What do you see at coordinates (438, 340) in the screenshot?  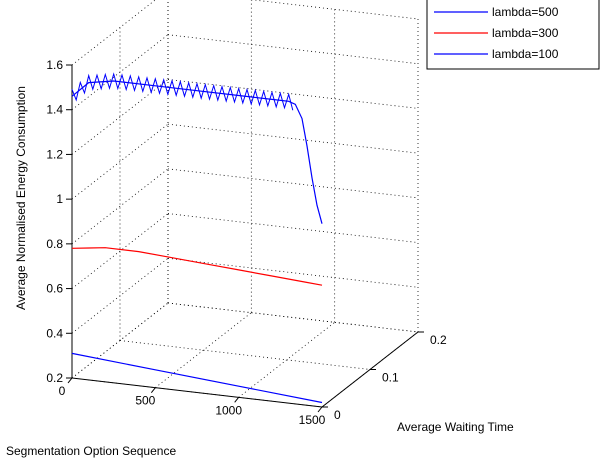 I see `y-tick-label: 0.2` at bounding box center [438, 340].